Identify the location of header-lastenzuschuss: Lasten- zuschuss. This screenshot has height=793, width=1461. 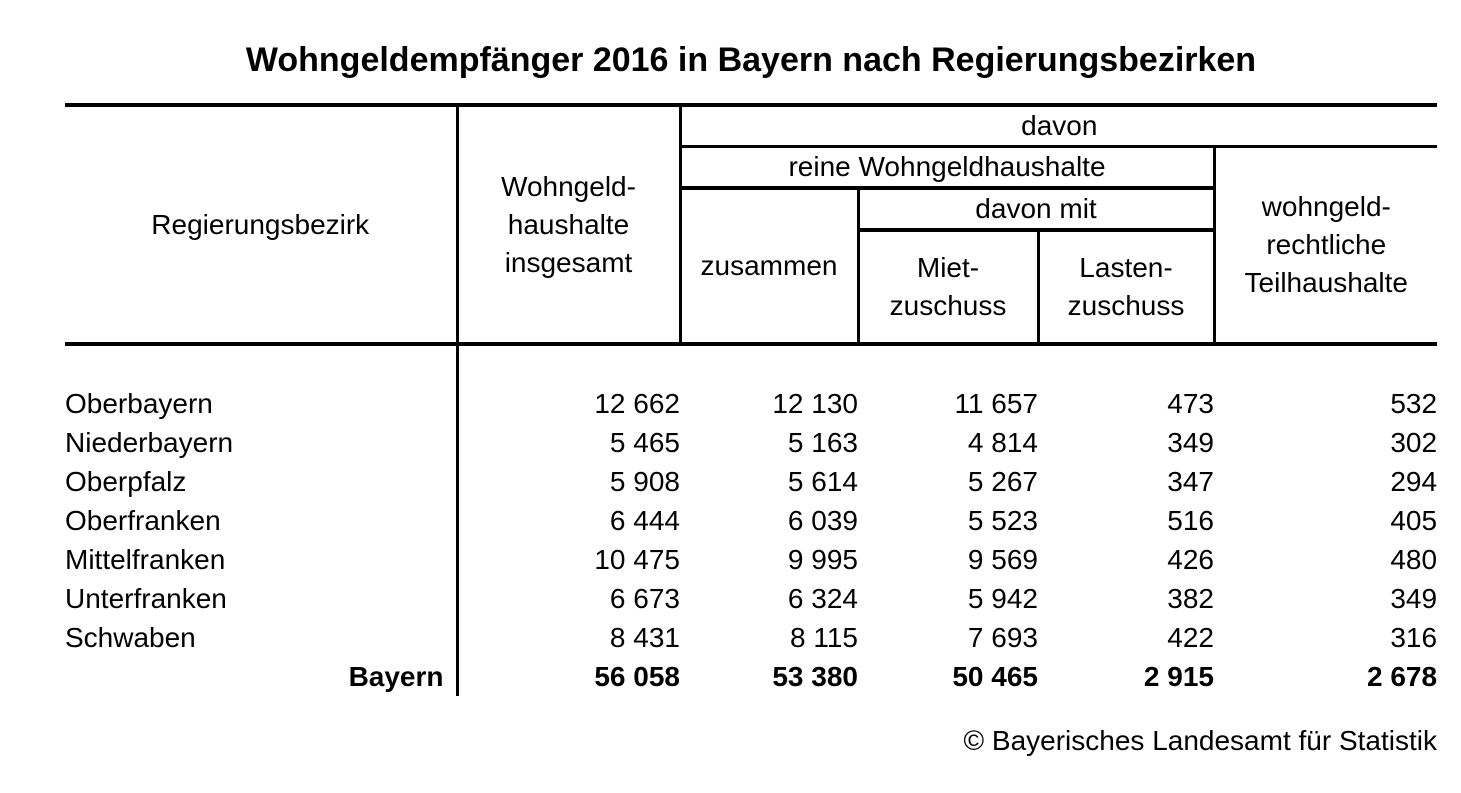
(1126, 288).